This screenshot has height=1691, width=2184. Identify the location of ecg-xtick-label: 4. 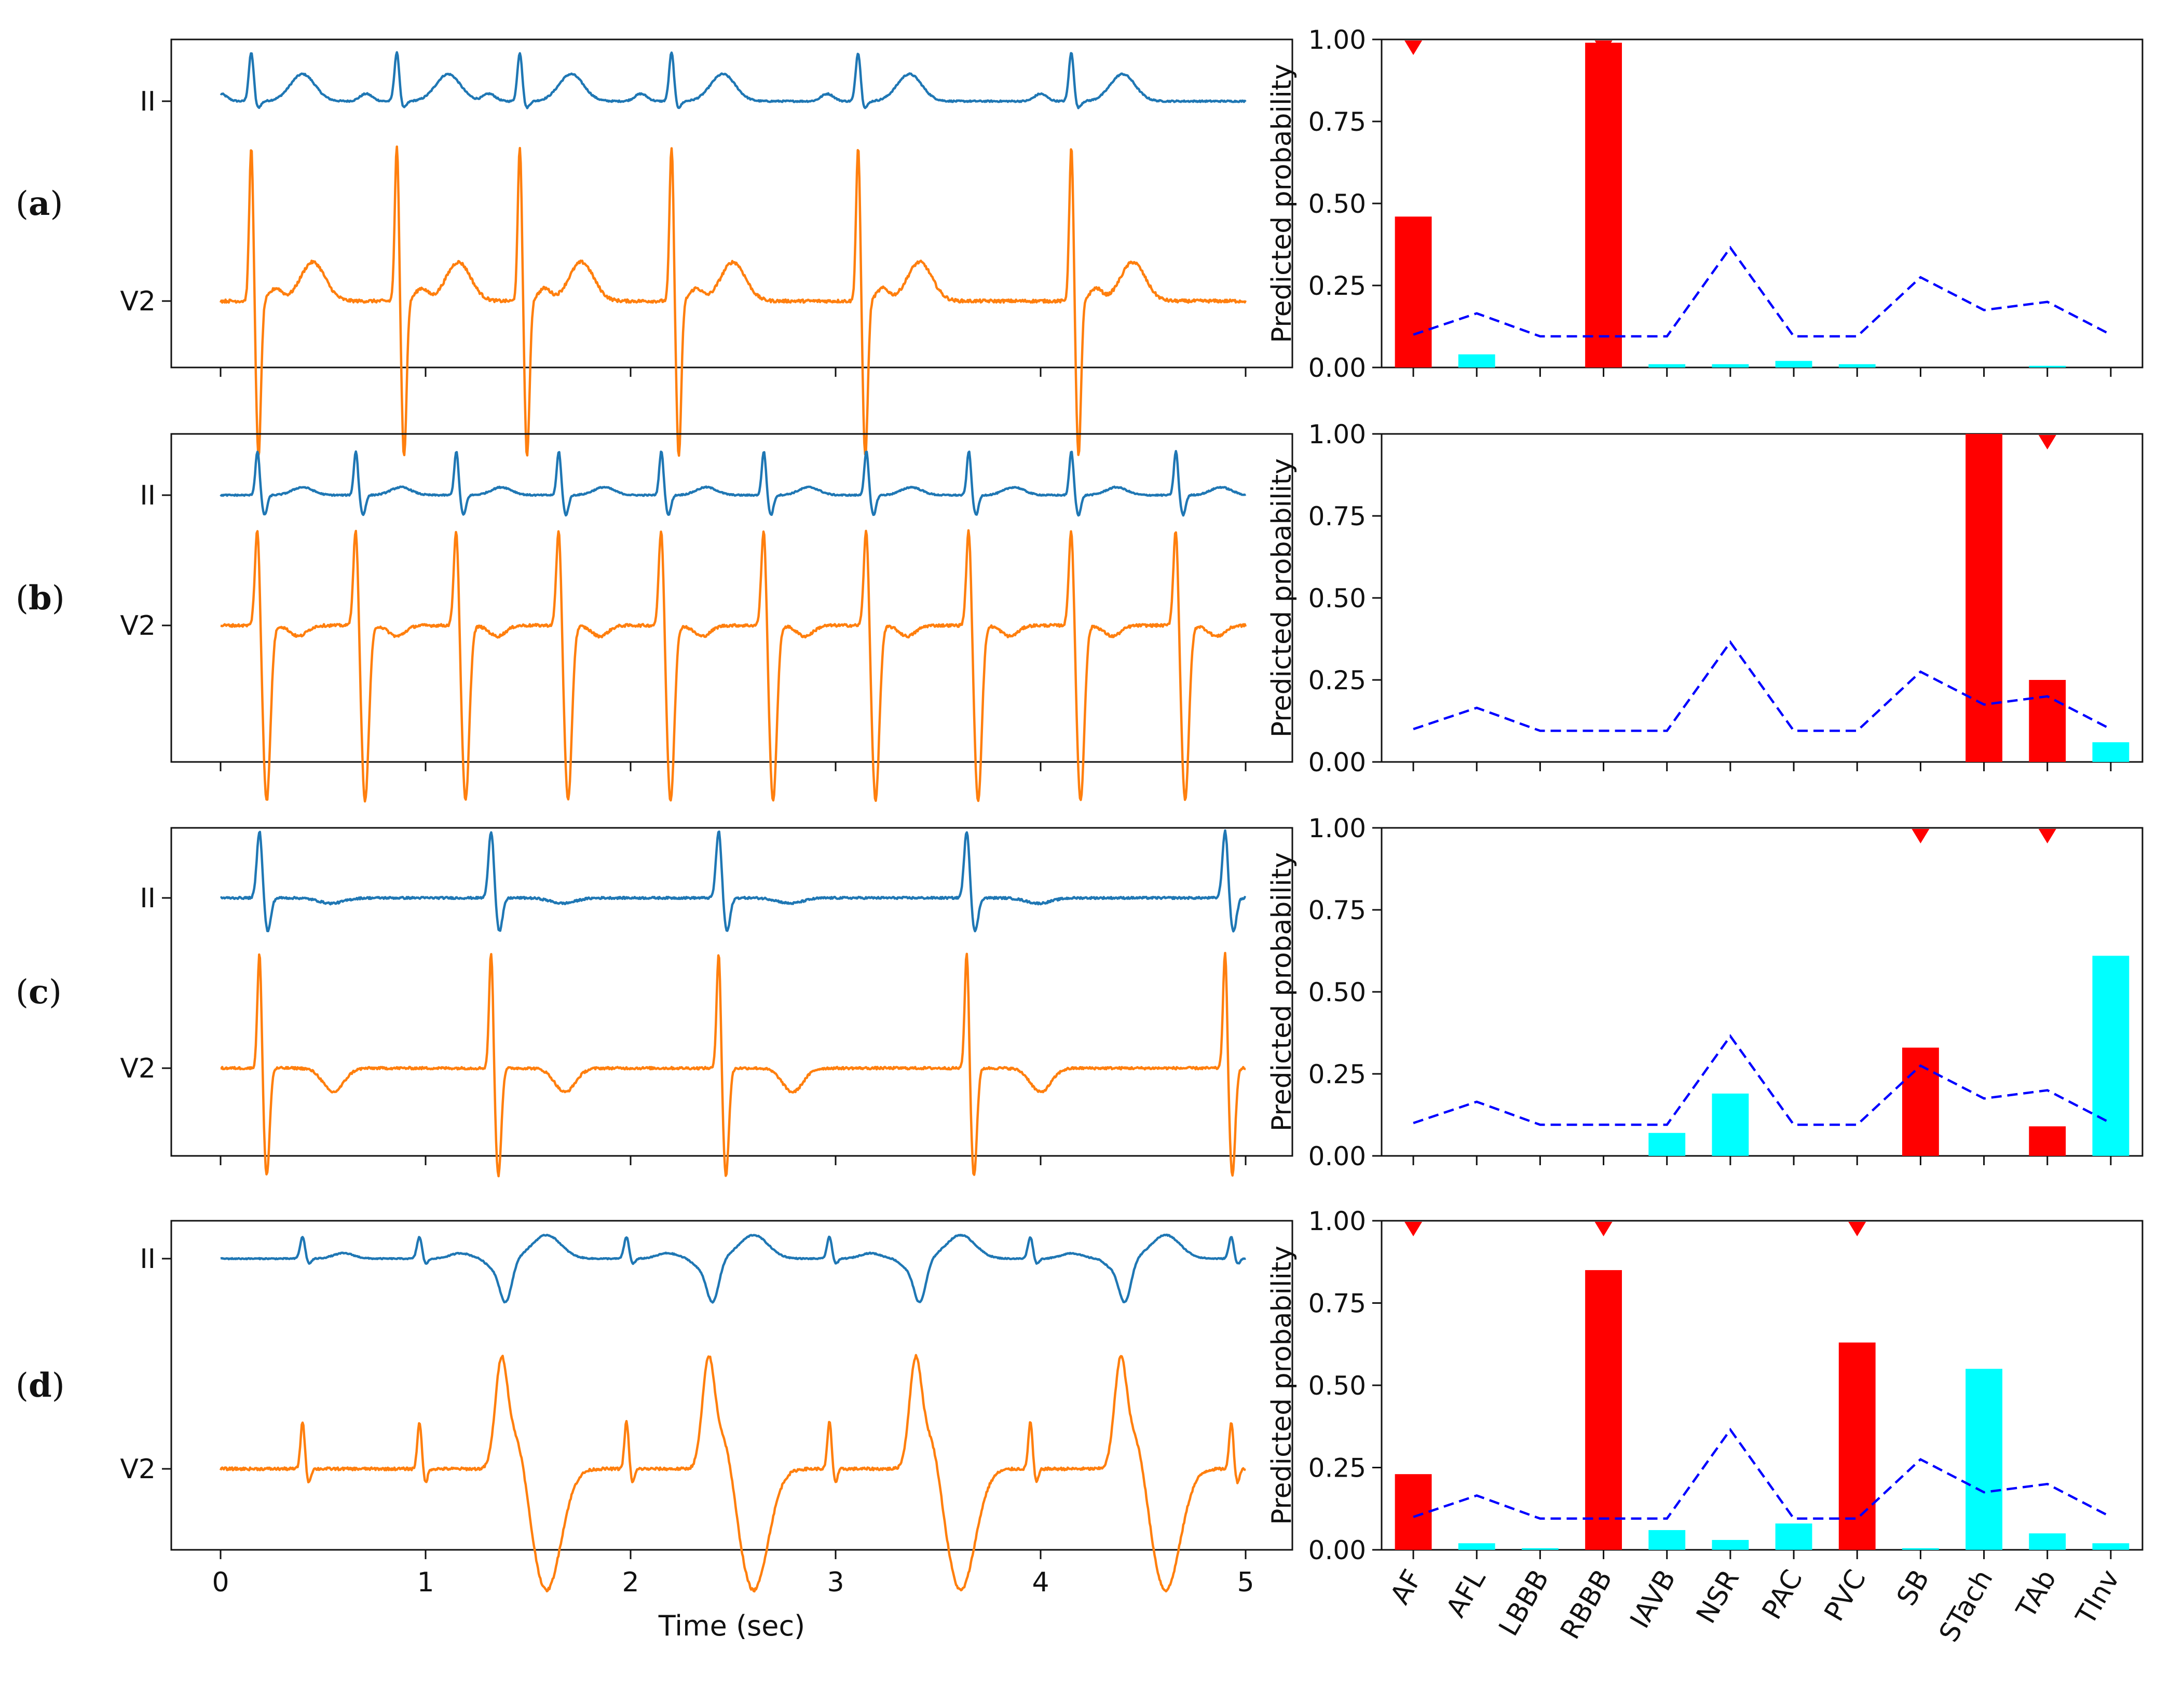
(1041, 1582).